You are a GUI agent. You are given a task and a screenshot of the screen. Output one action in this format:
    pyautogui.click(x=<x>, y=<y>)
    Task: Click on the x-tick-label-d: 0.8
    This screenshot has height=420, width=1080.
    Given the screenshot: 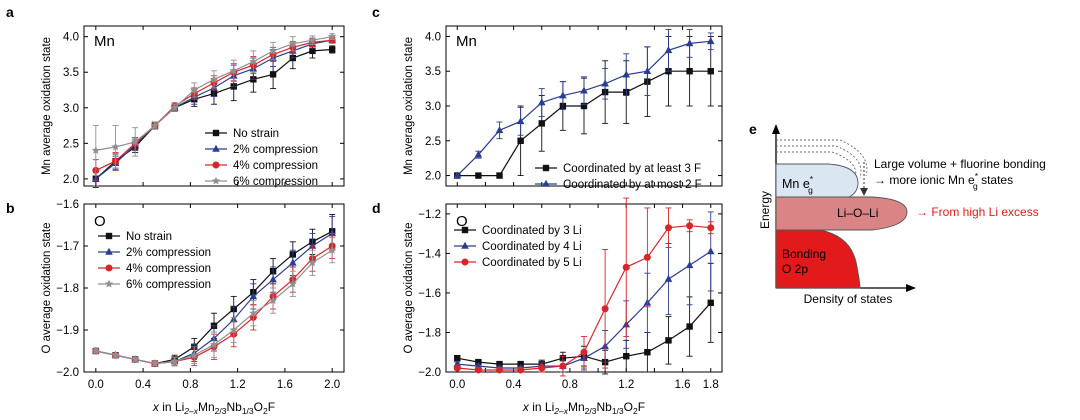 What is the action you would take?
    pyautogui.click(x=570, y=385)
    